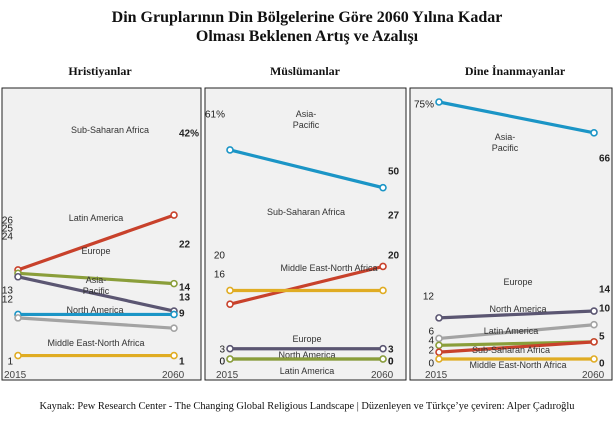 Image resolution: width=614 pixels, height=422 pixels. I want to click on data-label-2060: 13, so click(185, 298).